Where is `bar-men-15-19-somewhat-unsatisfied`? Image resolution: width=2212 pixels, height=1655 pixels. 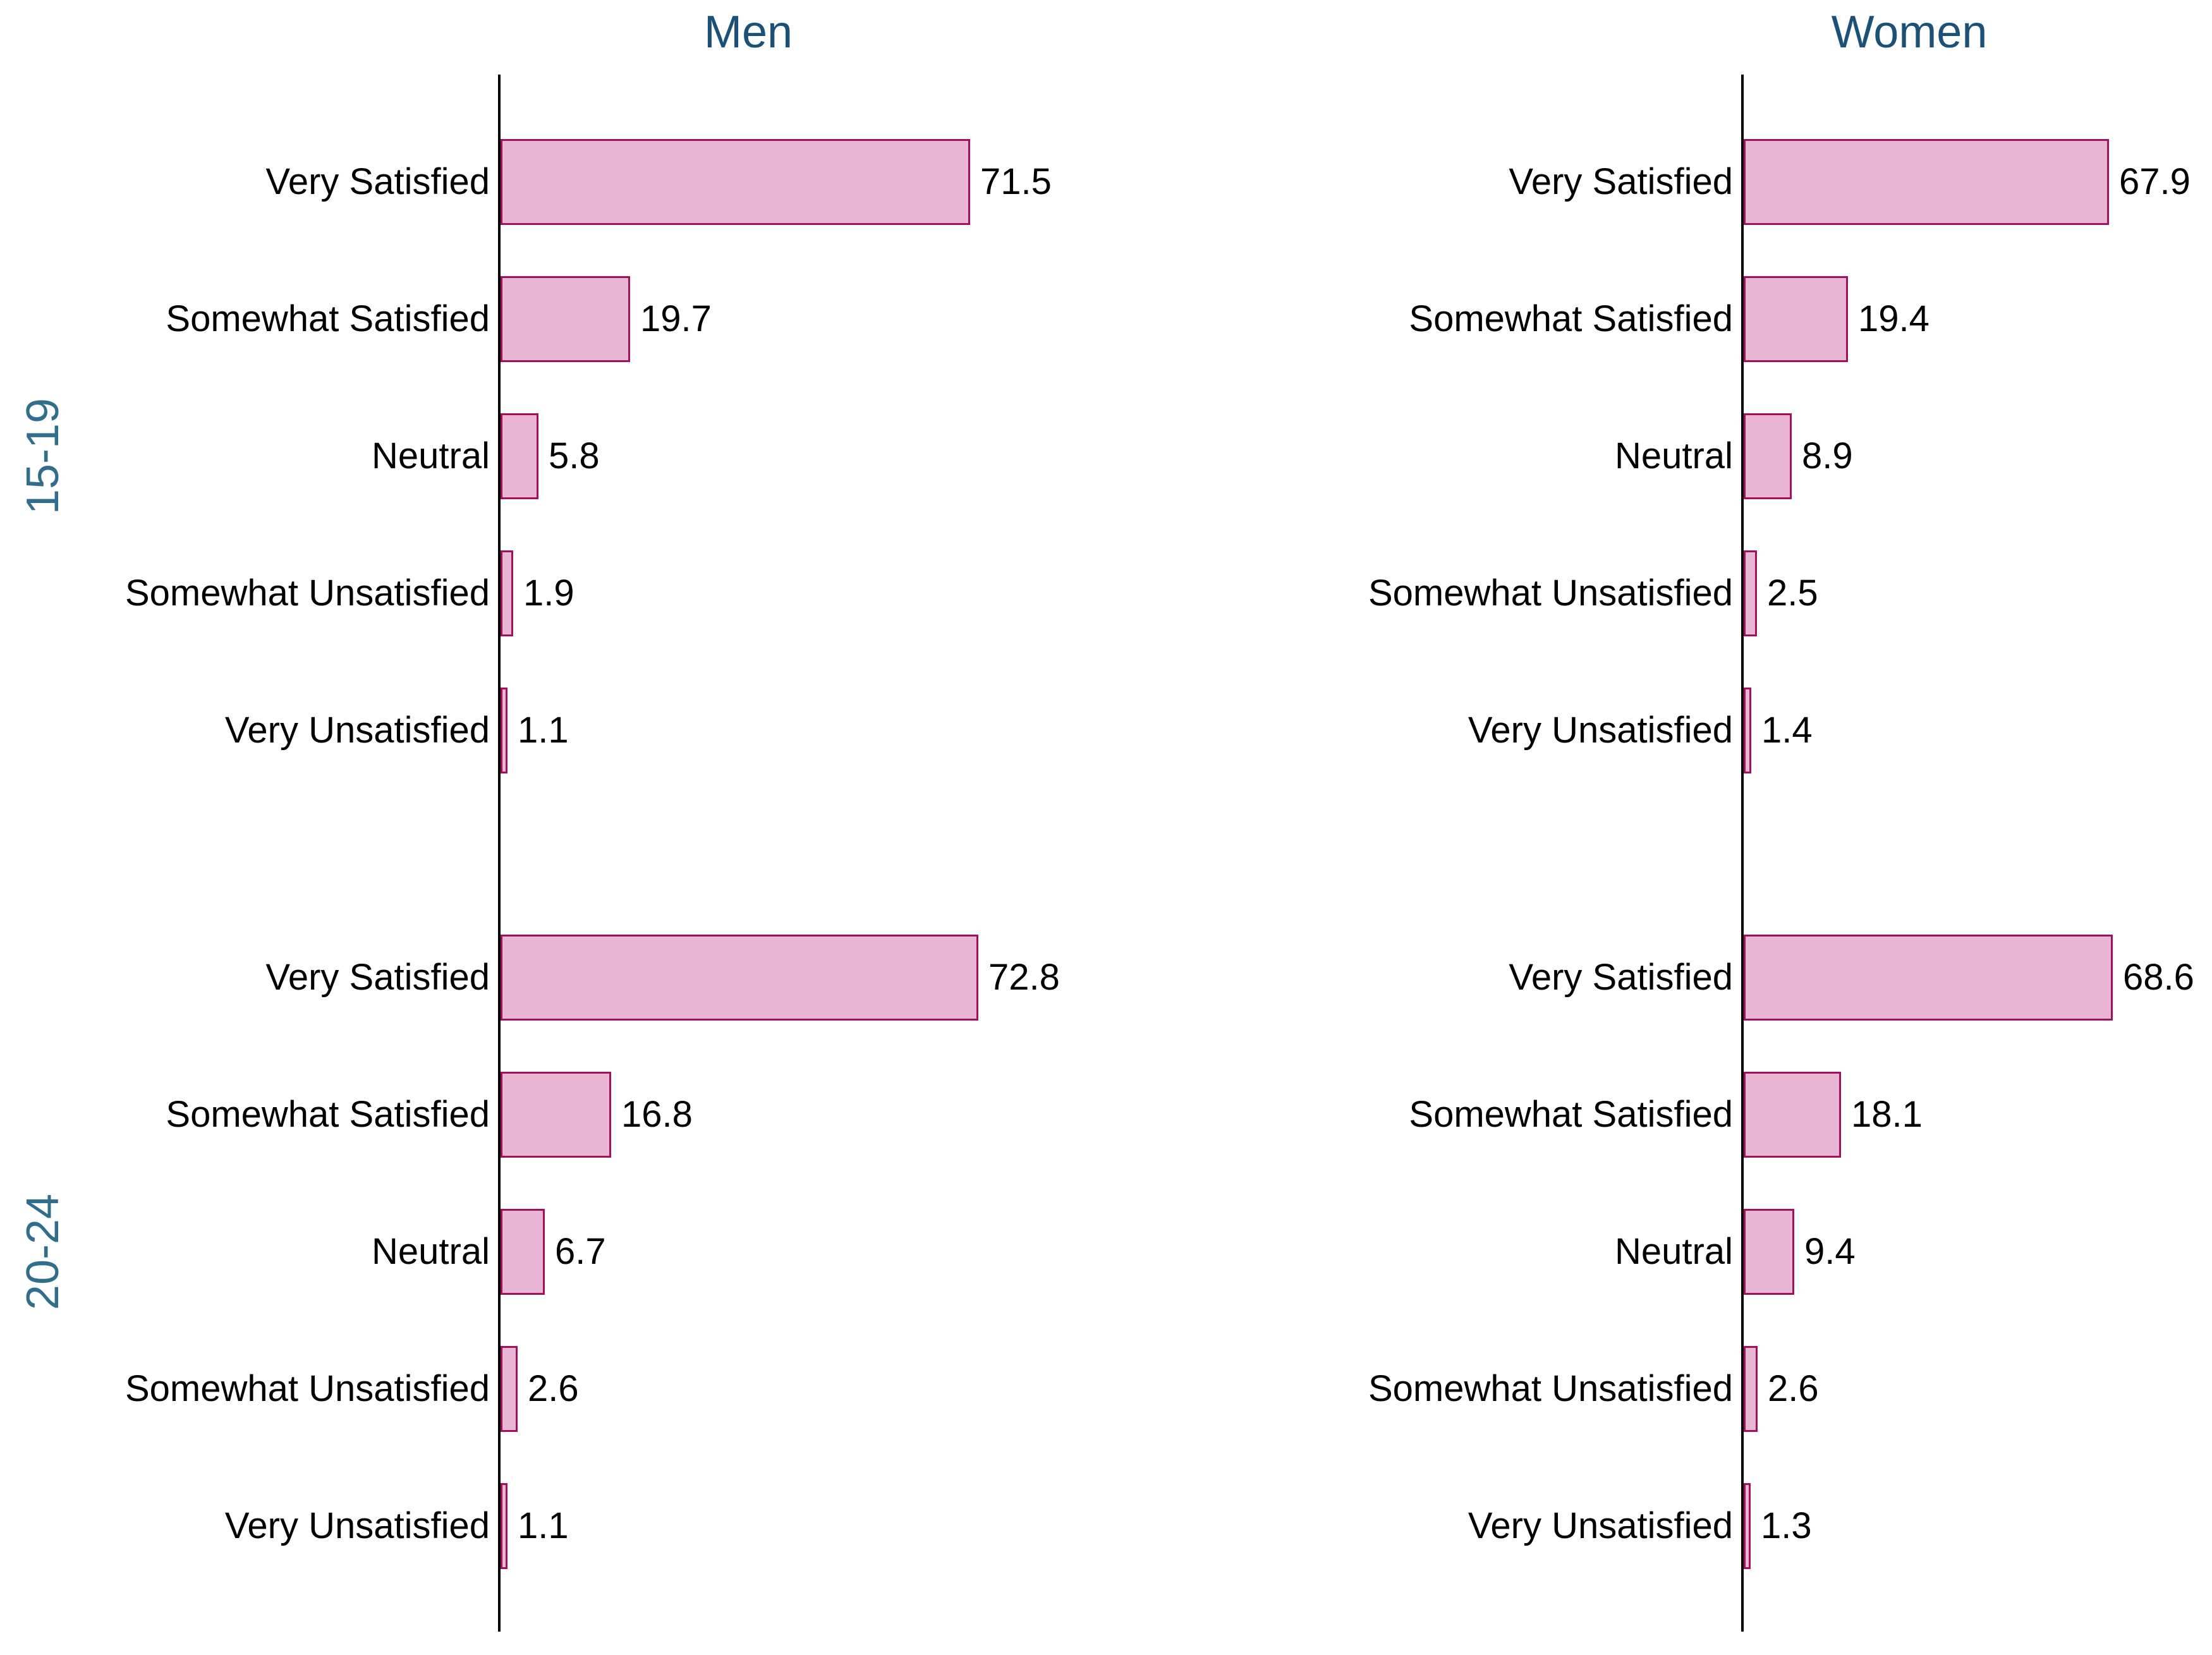 bar-men-15-19-somewhat-unsatisfied is located at coordinates (507, 593).